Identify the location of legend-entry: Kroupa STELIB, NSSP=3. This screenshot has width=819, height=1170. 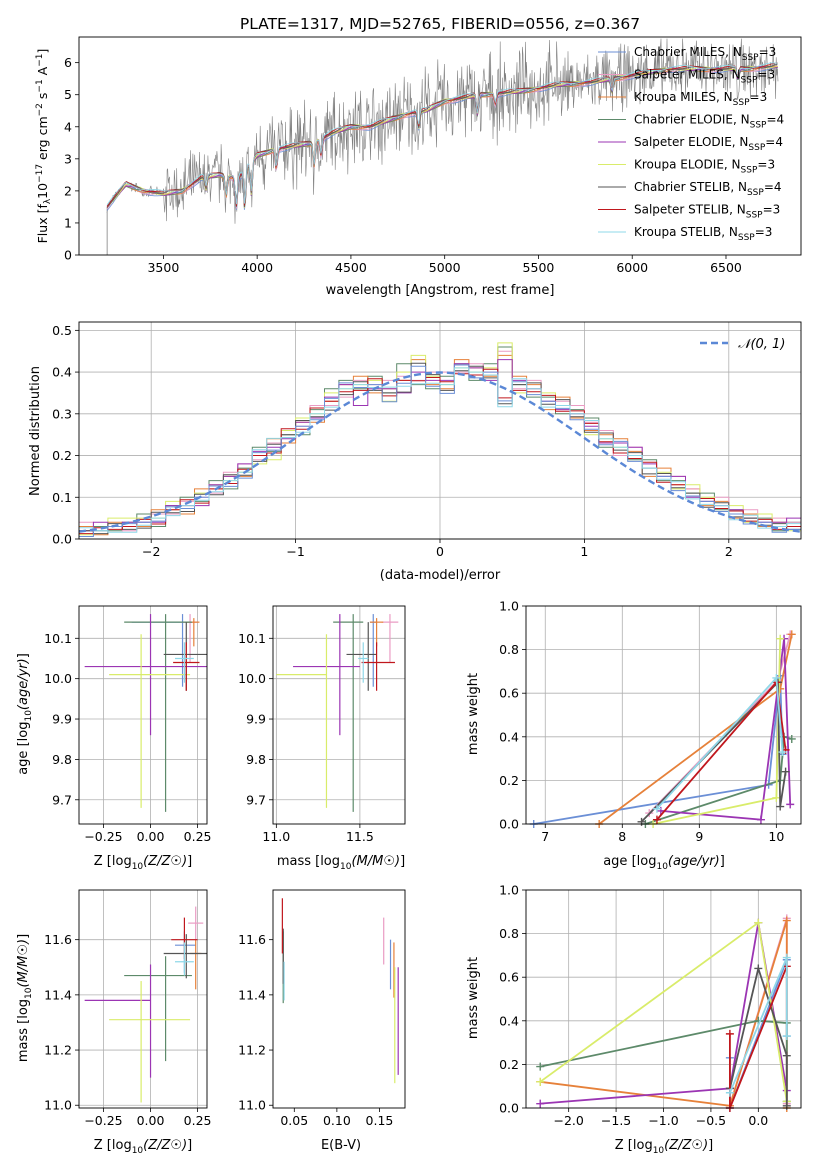
(703, 234).